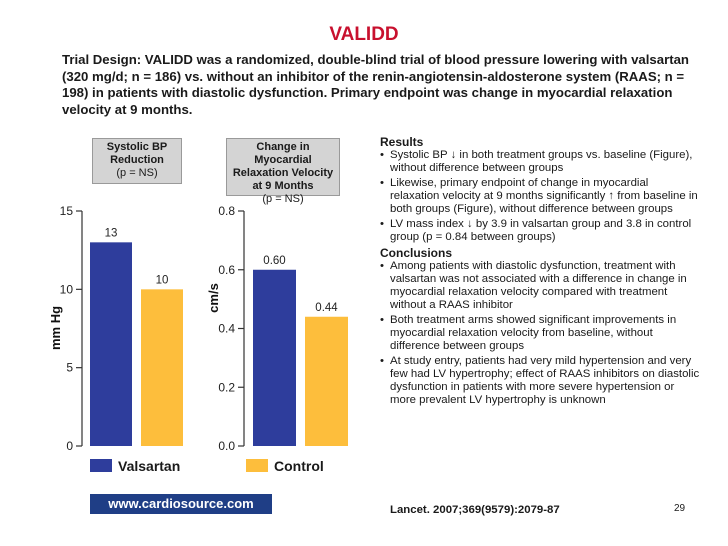  What do you see at coordinates (226, 211) in the screenshot?
I see `chart2-y-tick-label: 0.8` at bounding box center [226, 211].